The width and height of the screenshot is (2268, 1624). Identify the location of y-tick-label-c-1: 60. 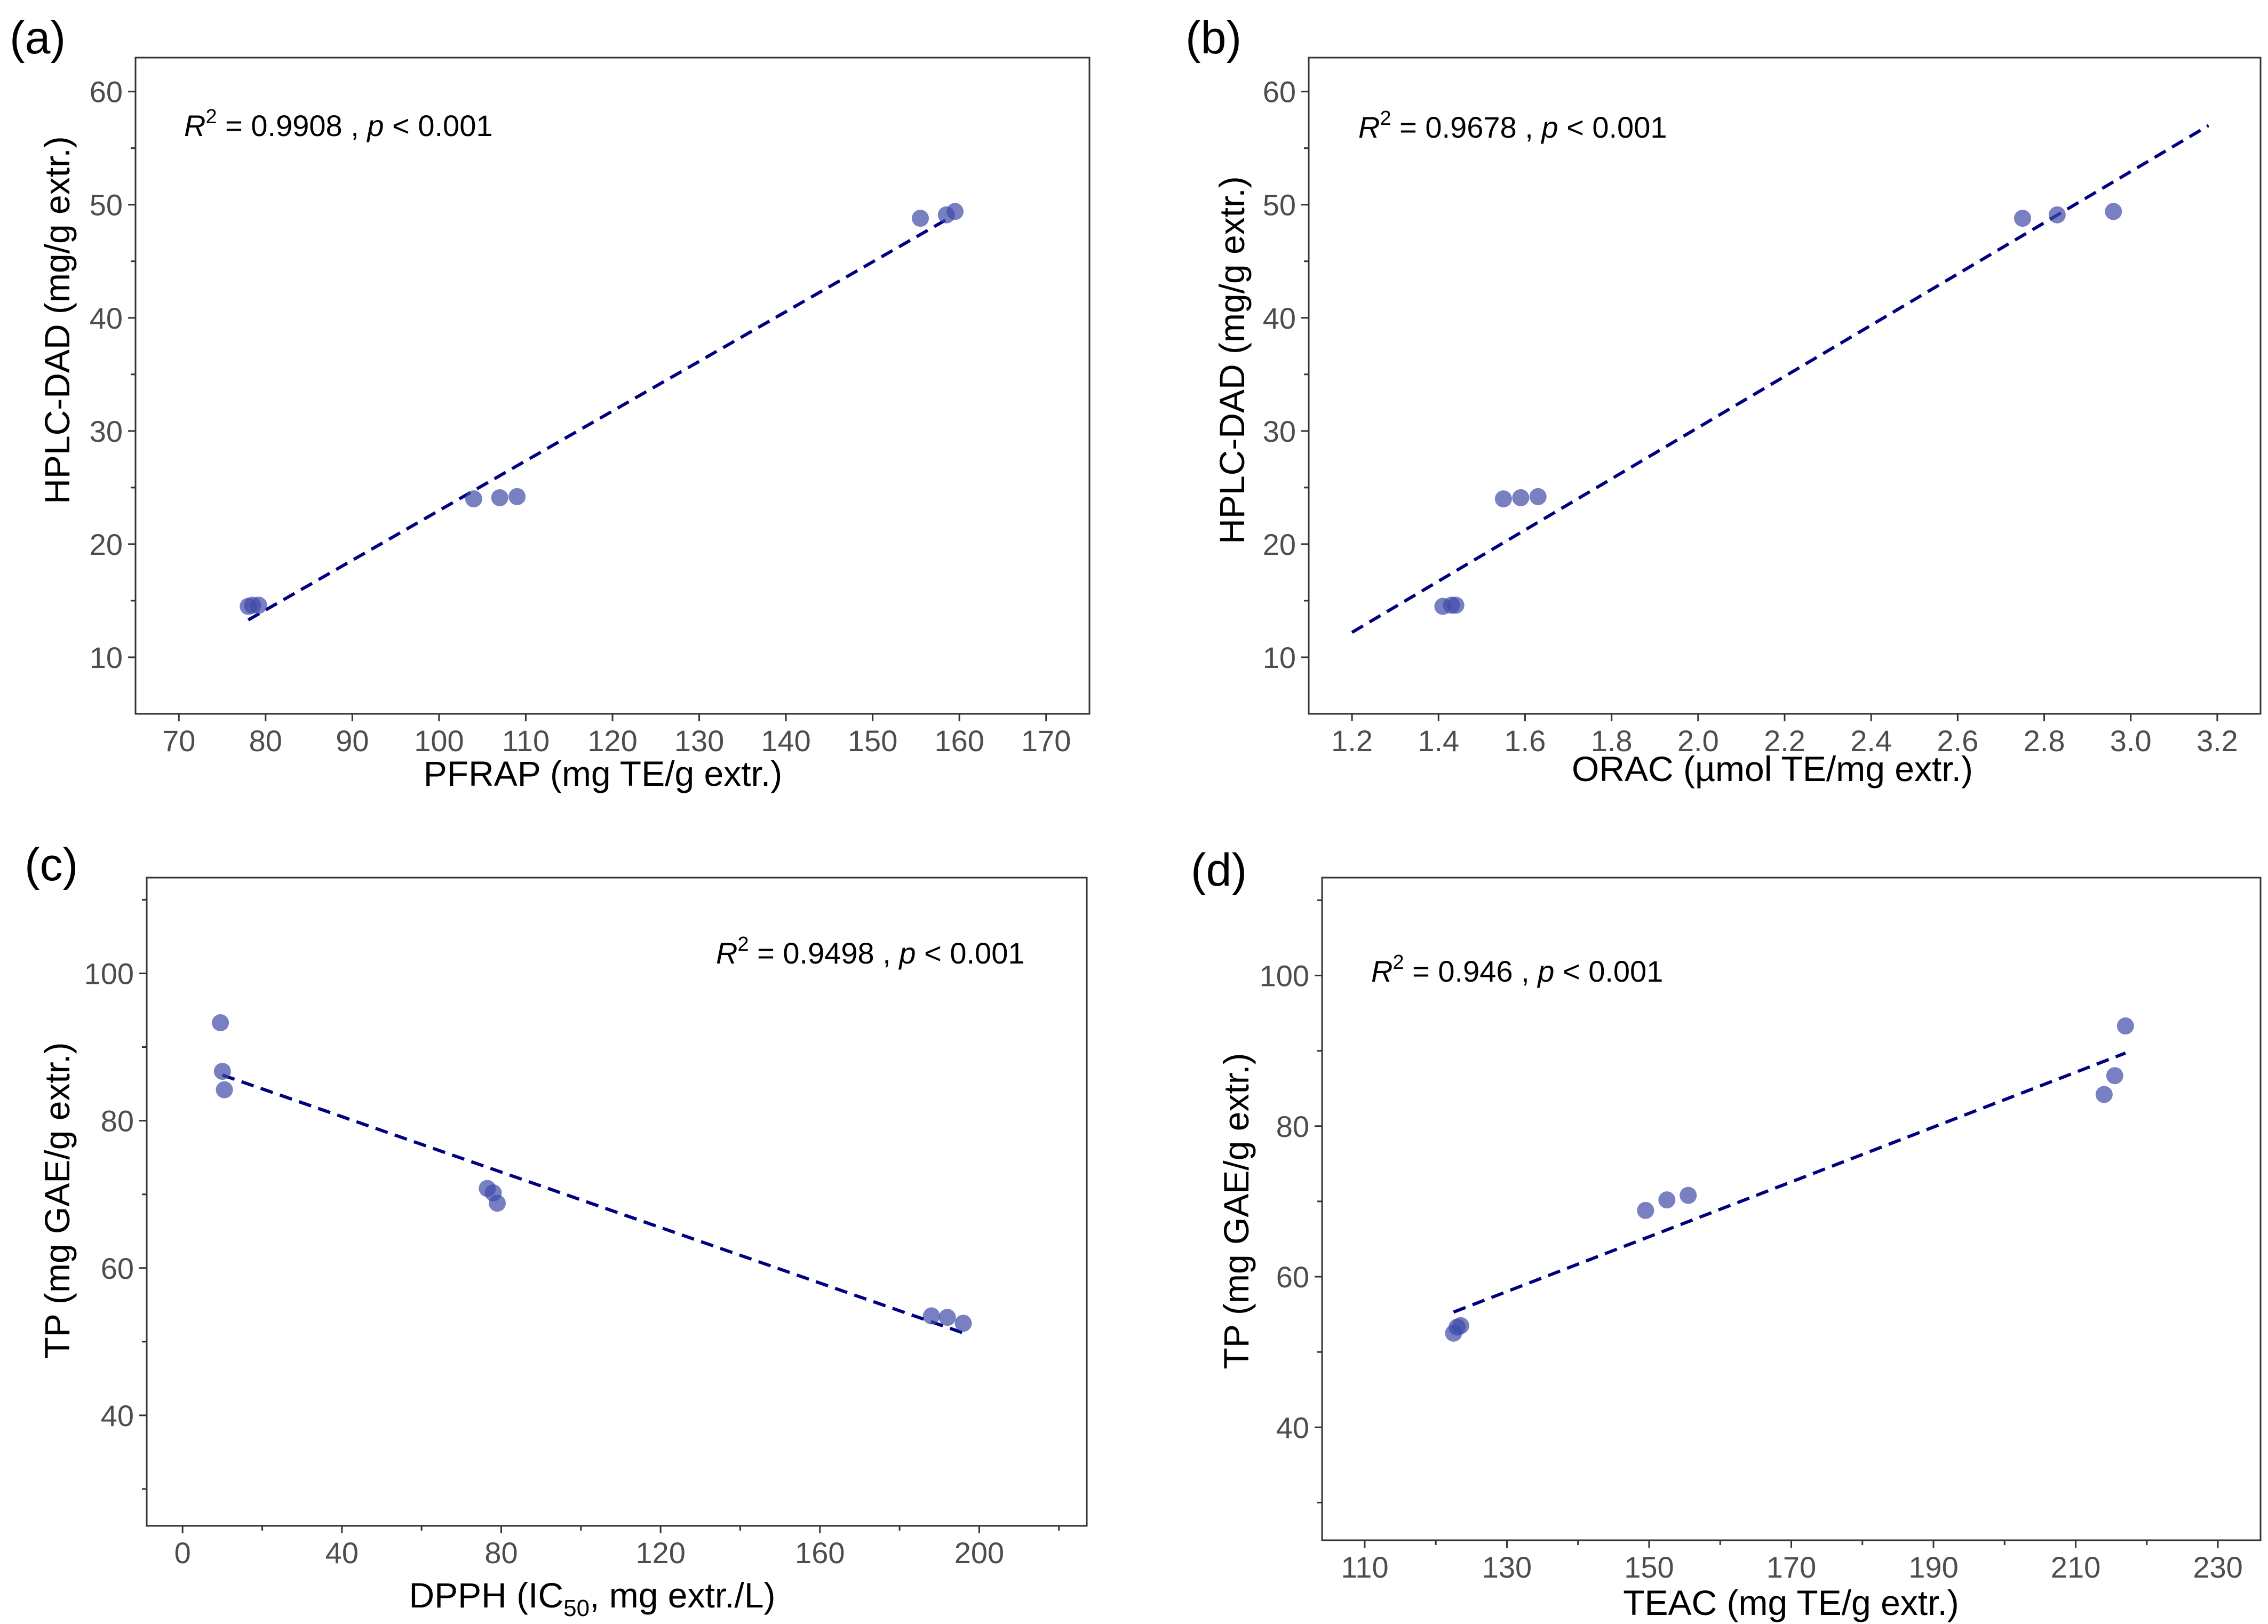
(118, 1268).